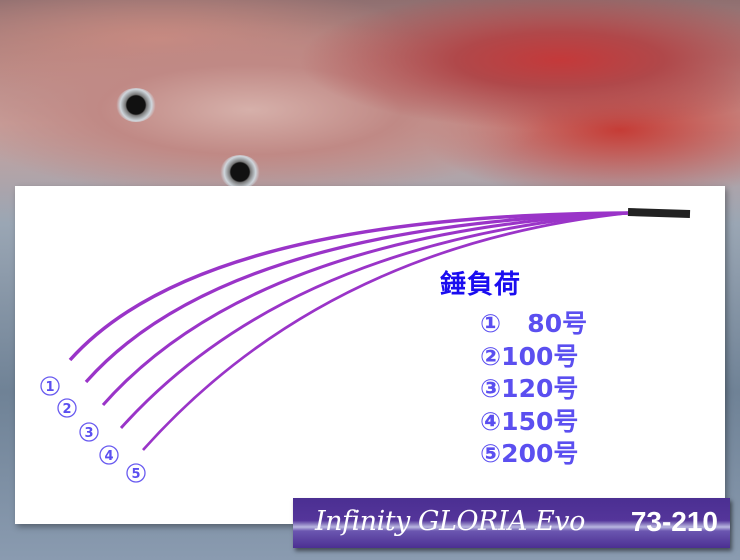 This screenshot has height=560, width=740. Describe the element at coordinates (534, 323) in the screenshot. I see `legend-item: ① 80号` at that location.